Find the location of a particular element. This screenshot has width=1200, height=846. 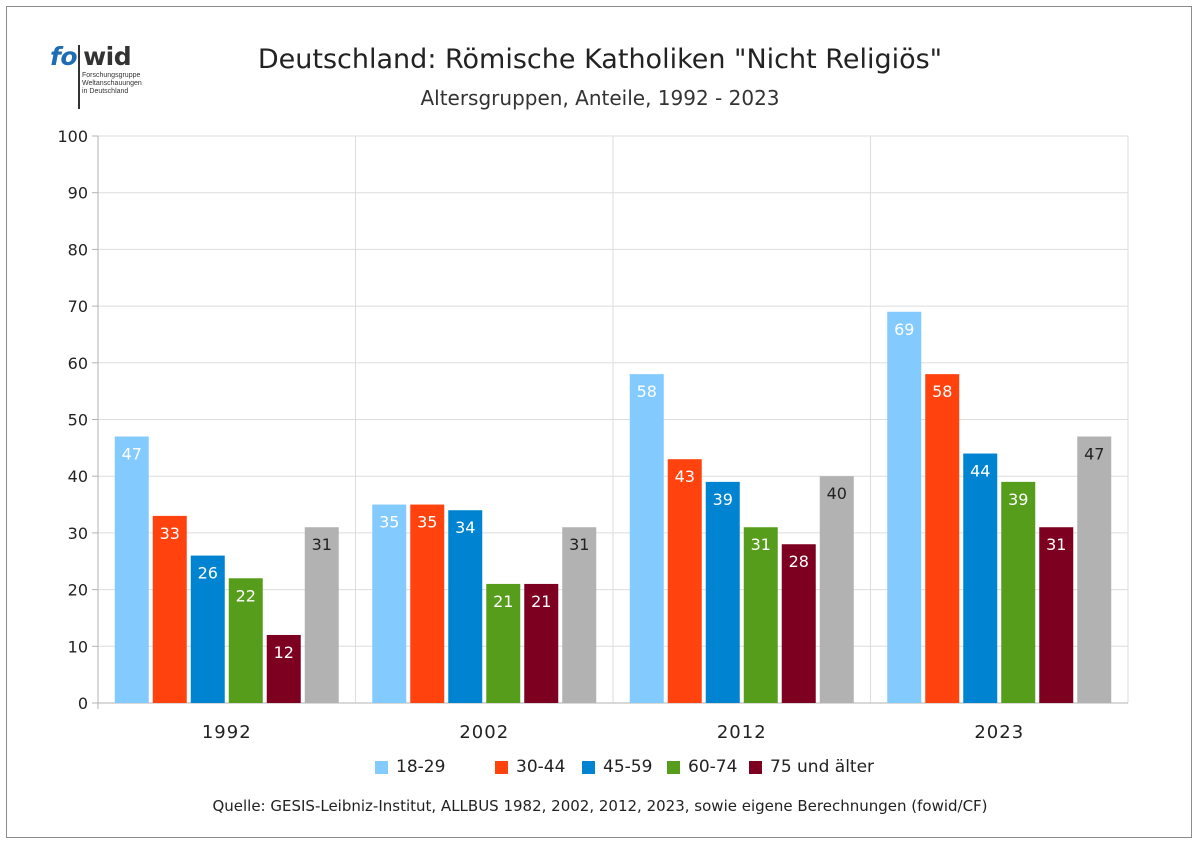

bar-value-label: 69 is located at coordinates (904, 329).